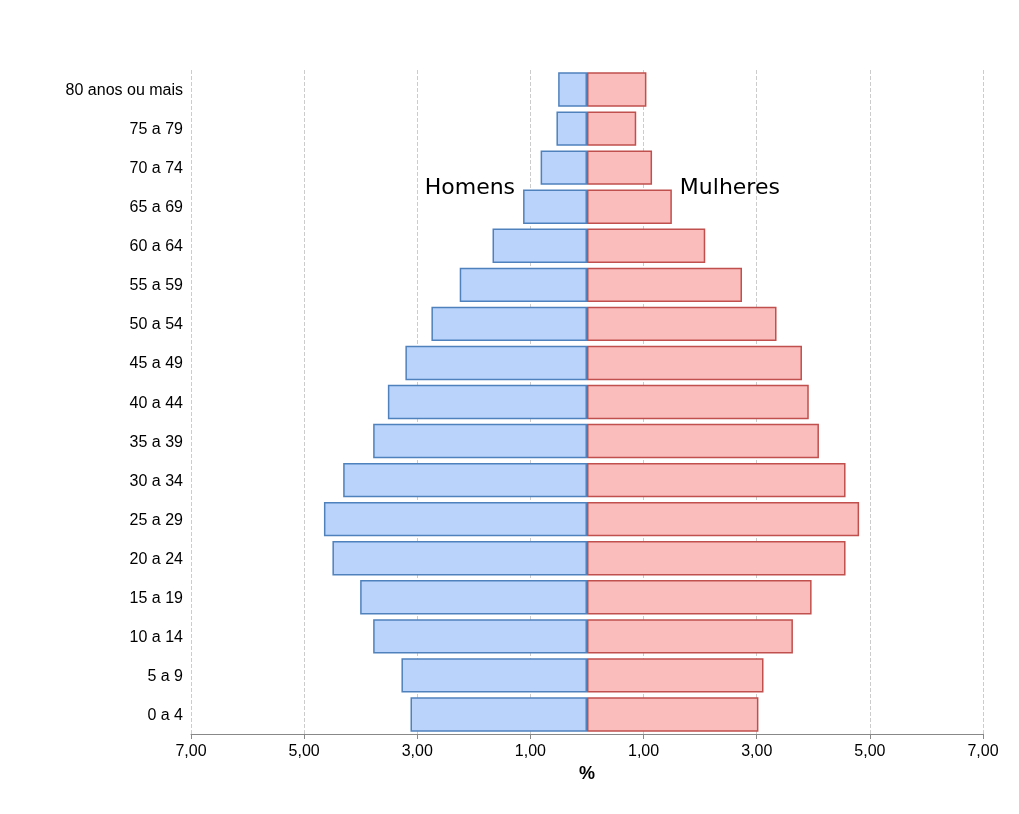 The width and height of the screenshot is (1019, 814). What do you see at coordinates (165, 714) in the screenshot?
I see `y-tick-label: 0 a 4` at bounding box center [165, 714].